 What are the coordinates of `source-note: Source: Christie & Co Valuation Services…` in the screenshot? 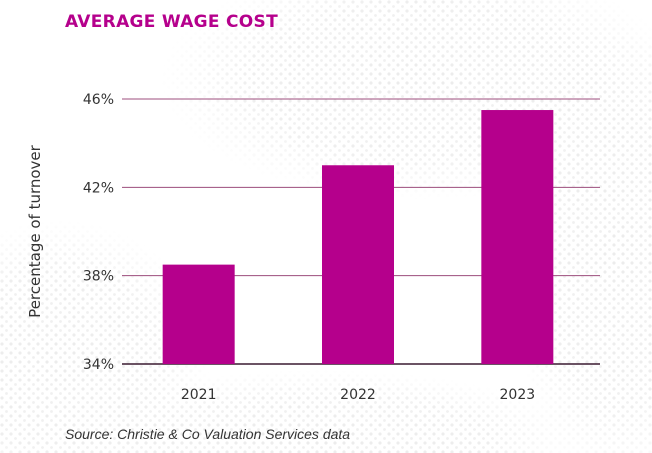 It's located at (208, 434).